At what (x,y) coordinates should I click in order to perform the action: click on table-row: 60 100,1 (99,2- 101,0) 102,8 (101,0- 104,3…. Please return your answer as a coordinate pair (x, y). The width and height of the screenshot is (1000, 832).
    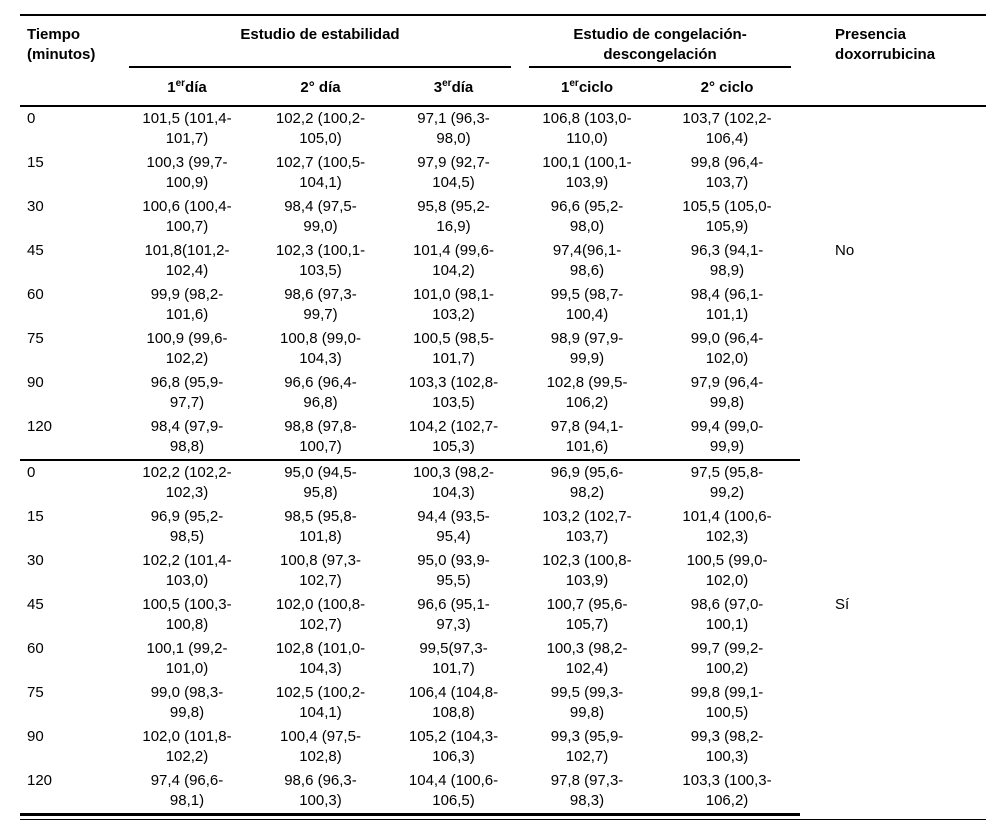
    Looking at the image, I should click on (503, 659).